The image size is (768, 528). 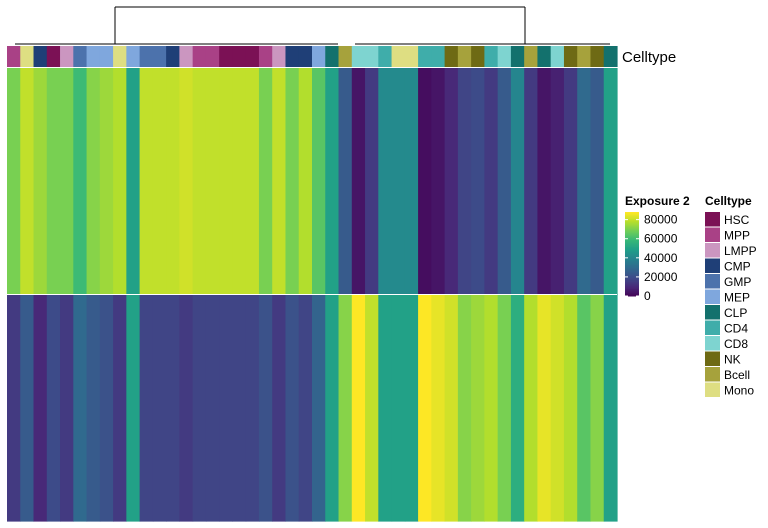 I want to click on colorbar-tick-label: 60000, so click(x=661, y=239).